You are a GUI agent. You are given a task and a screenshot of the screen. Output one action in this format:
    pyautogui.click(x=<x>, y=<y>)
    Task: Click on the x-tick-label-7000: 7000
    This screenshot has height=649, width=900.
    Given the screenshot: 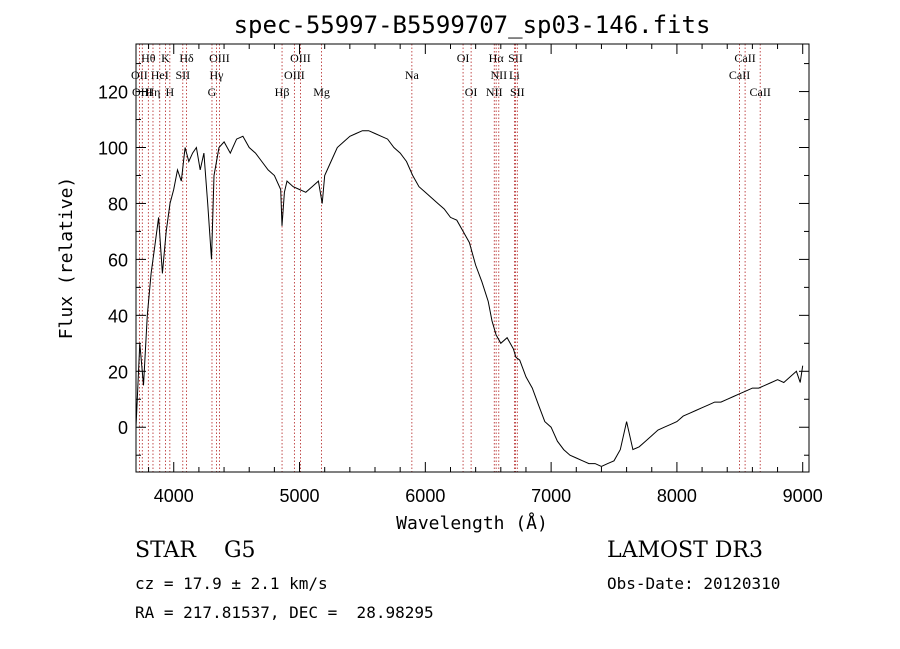 What is the action you would take?
    pyautogui.click(x=551, y=496)
    